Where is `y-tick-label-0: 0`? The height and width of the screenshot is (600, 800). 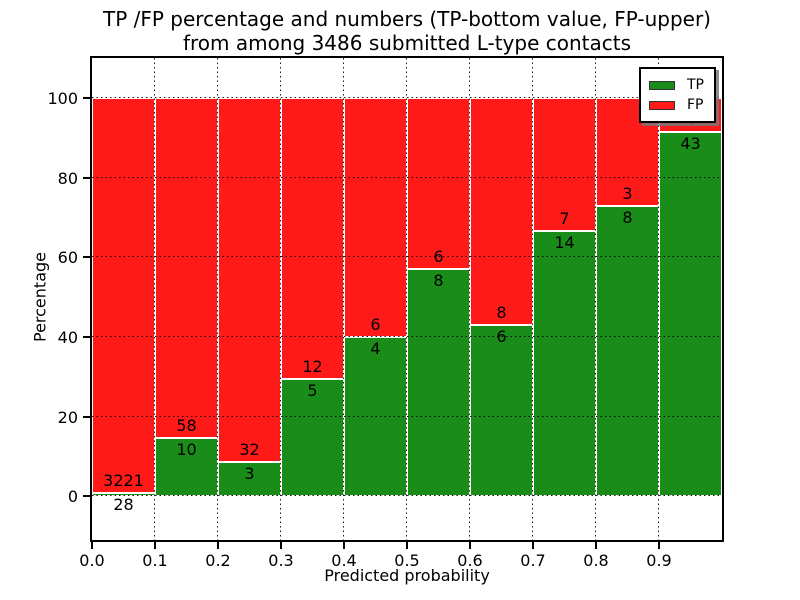
y-tick-label-0: 0 is located at coordinates (72, 497).